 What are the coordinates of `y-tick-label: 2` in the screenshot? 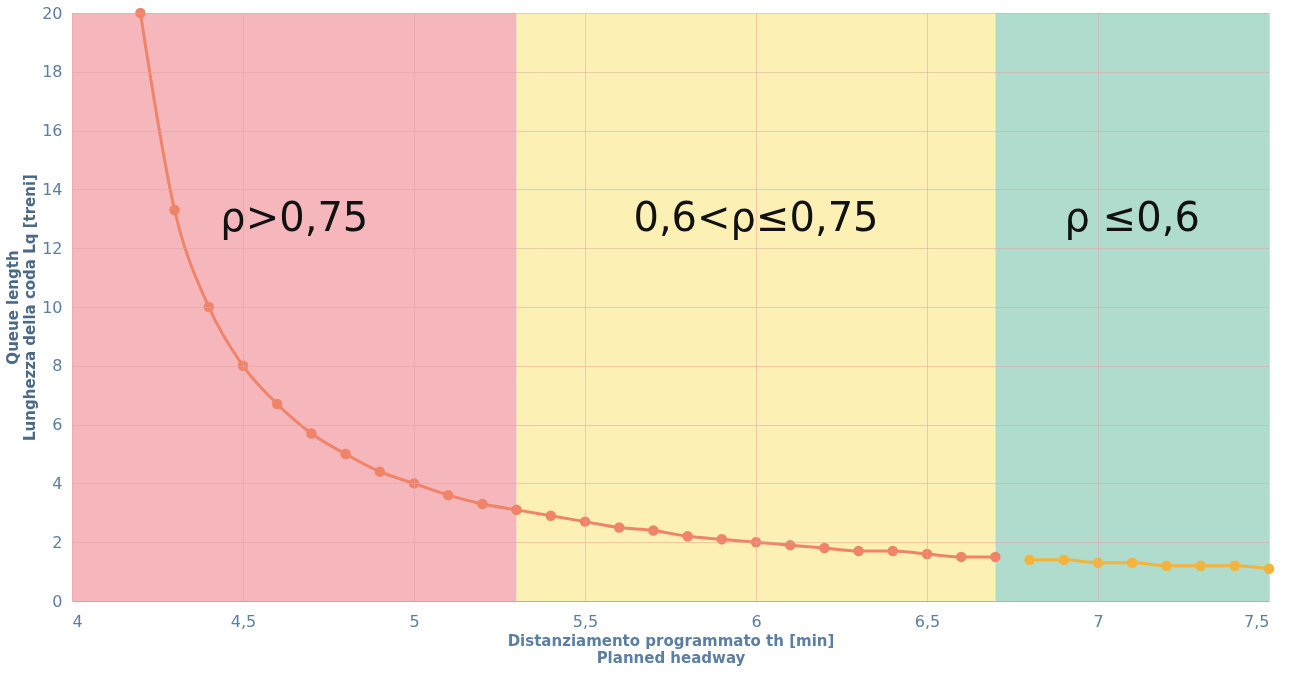 It's located at (57, 542).